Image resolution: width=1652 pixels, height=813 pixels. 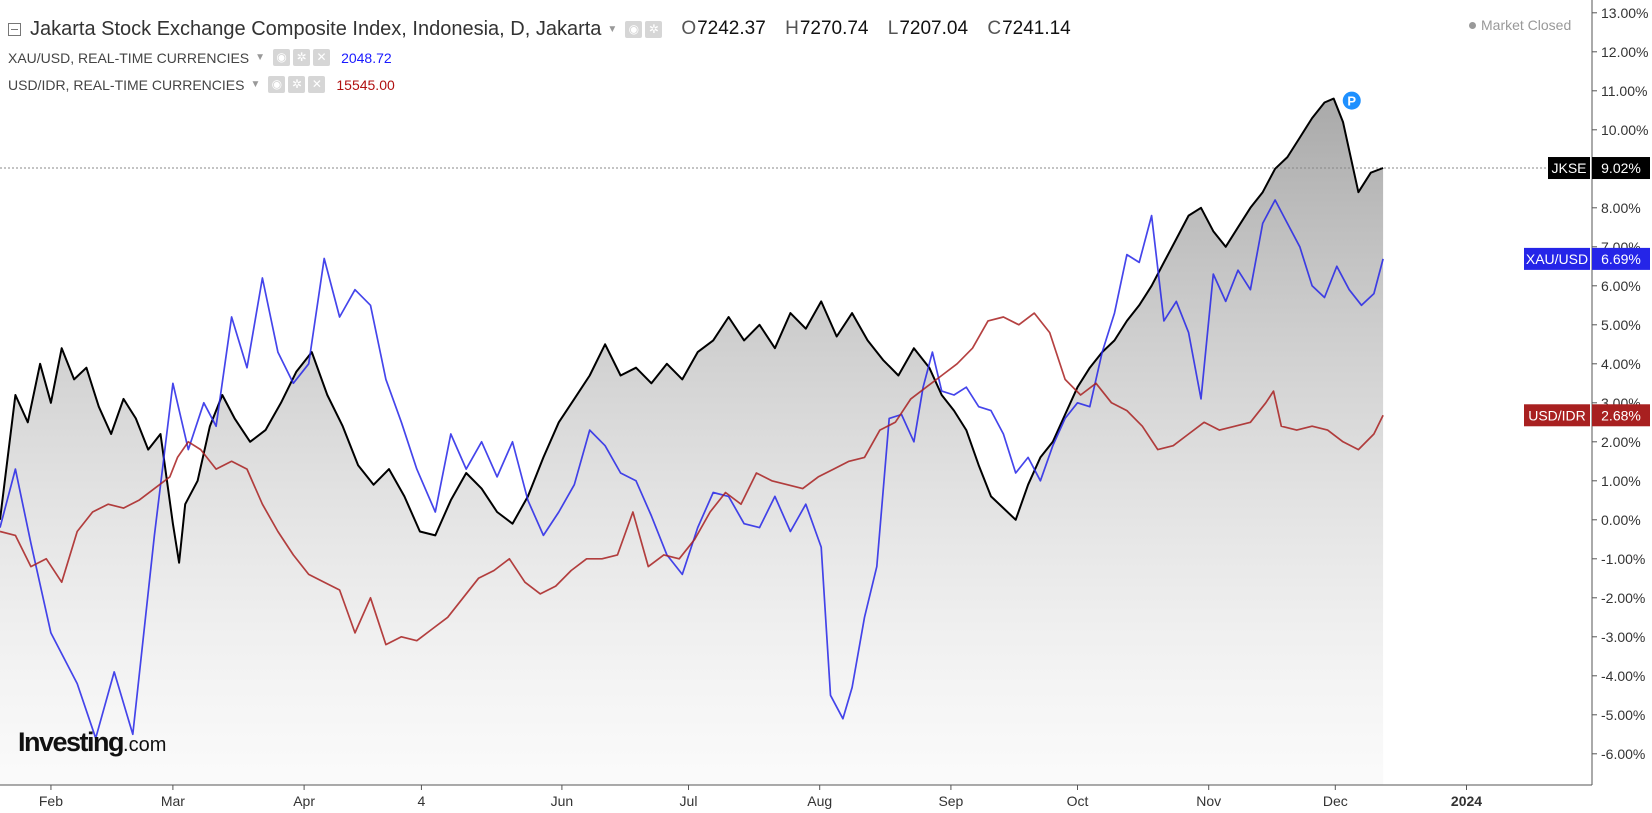 I want to click on ohlc-values: O7242.37 H7270.74 L7207.04 C7241.14, so click(x=882, y=29).